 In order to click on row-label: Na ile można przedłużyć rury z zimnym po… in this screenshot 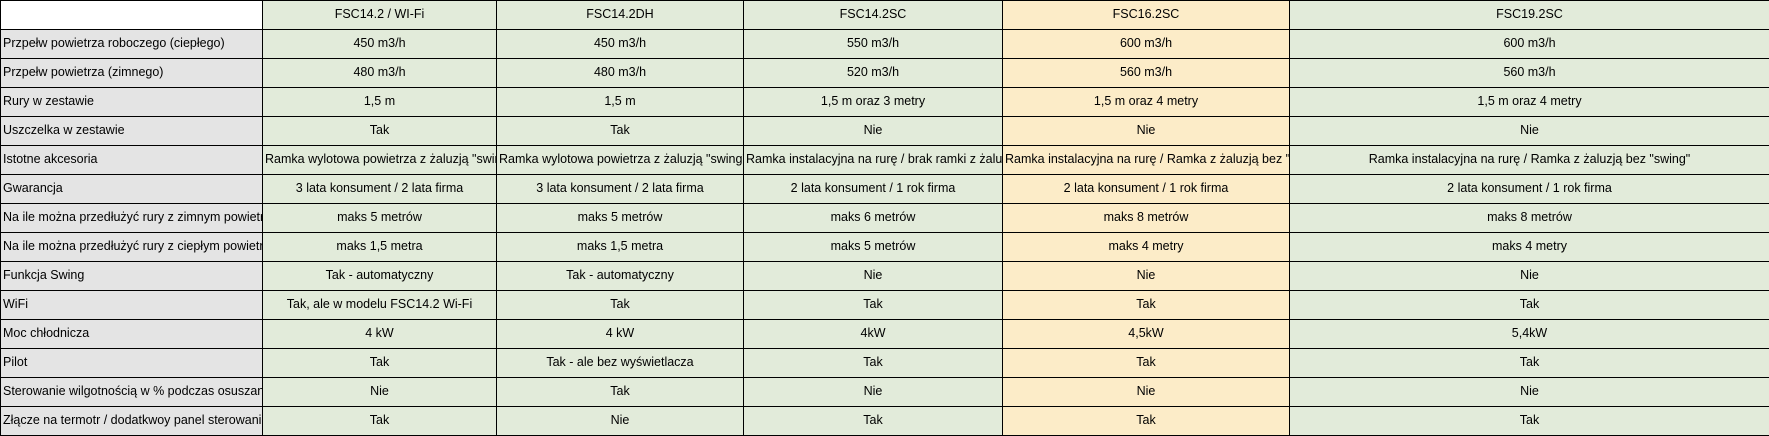, I will do `click(132, 218)`.